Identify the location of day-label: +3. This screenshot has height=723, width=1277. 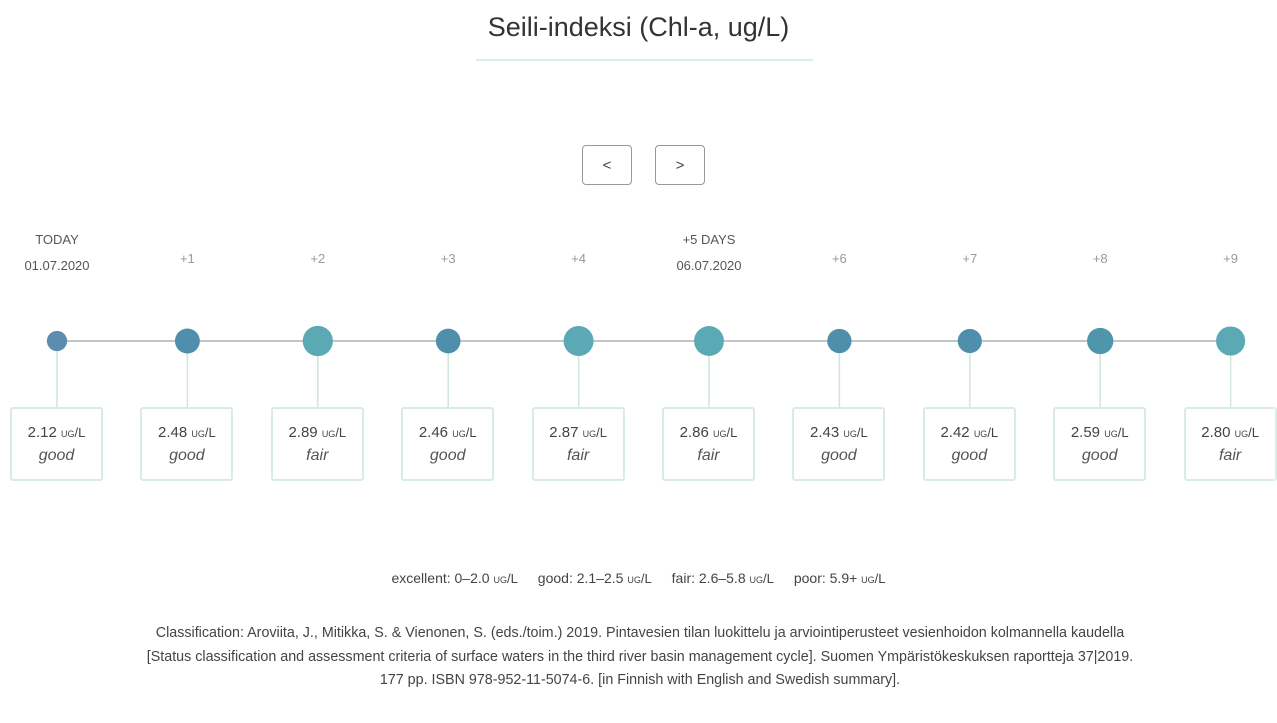
(448, 258).